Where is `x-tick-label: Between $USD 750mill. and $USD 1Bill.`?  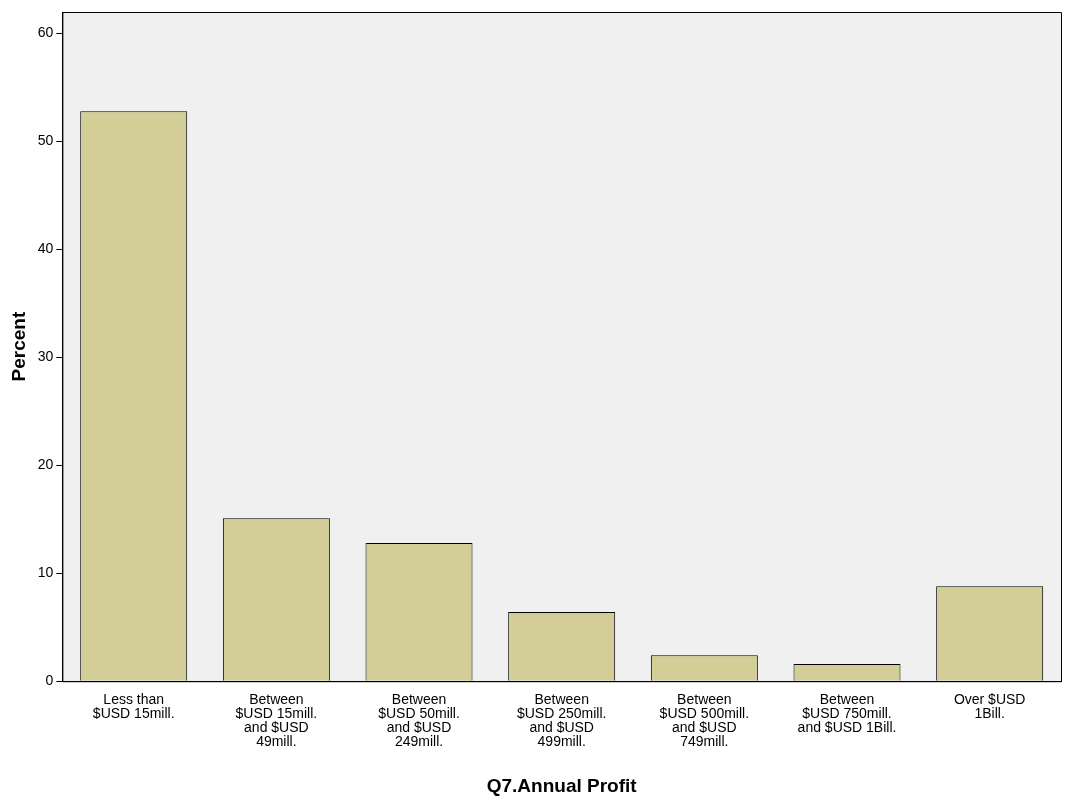 x-tick-label: Between $USD 750mill. and $USD 1Bill. is located at coordinates (847, 713).